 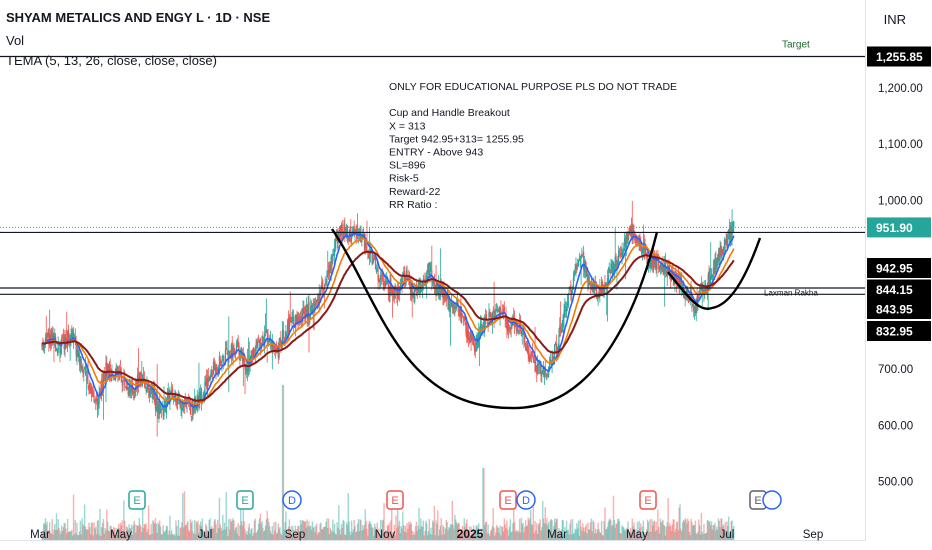 What do you see at coordinates (415, 192) in the screenshot?
I see `annotation-line: Reward-22` at bounding box center [415, 192].